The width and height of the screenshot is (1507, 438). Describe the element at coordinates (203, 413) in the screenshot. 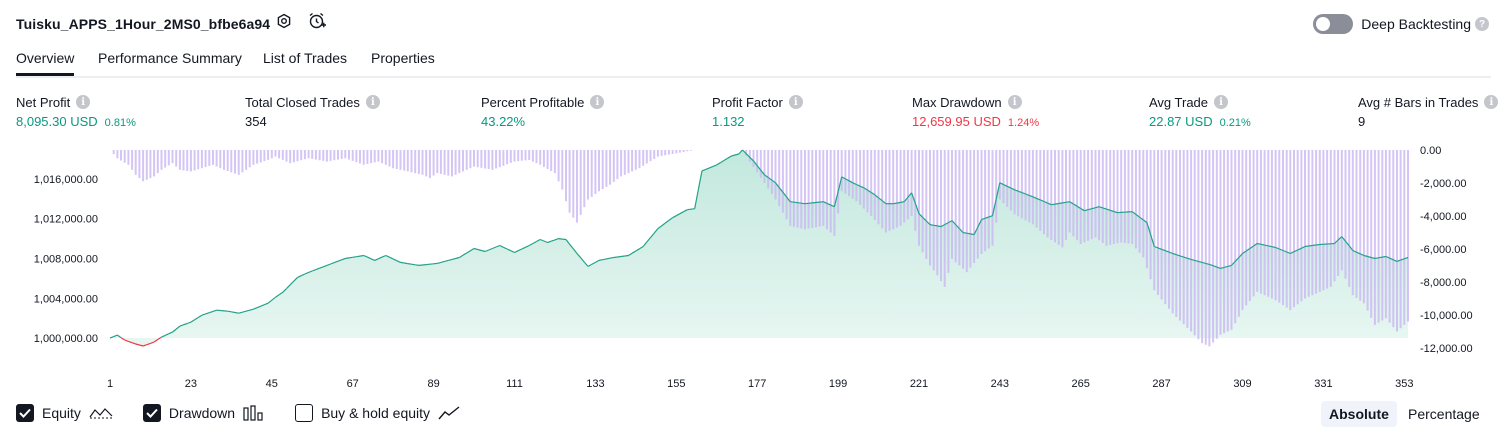

I see `legend-drawdown: Drawdown` at that location.